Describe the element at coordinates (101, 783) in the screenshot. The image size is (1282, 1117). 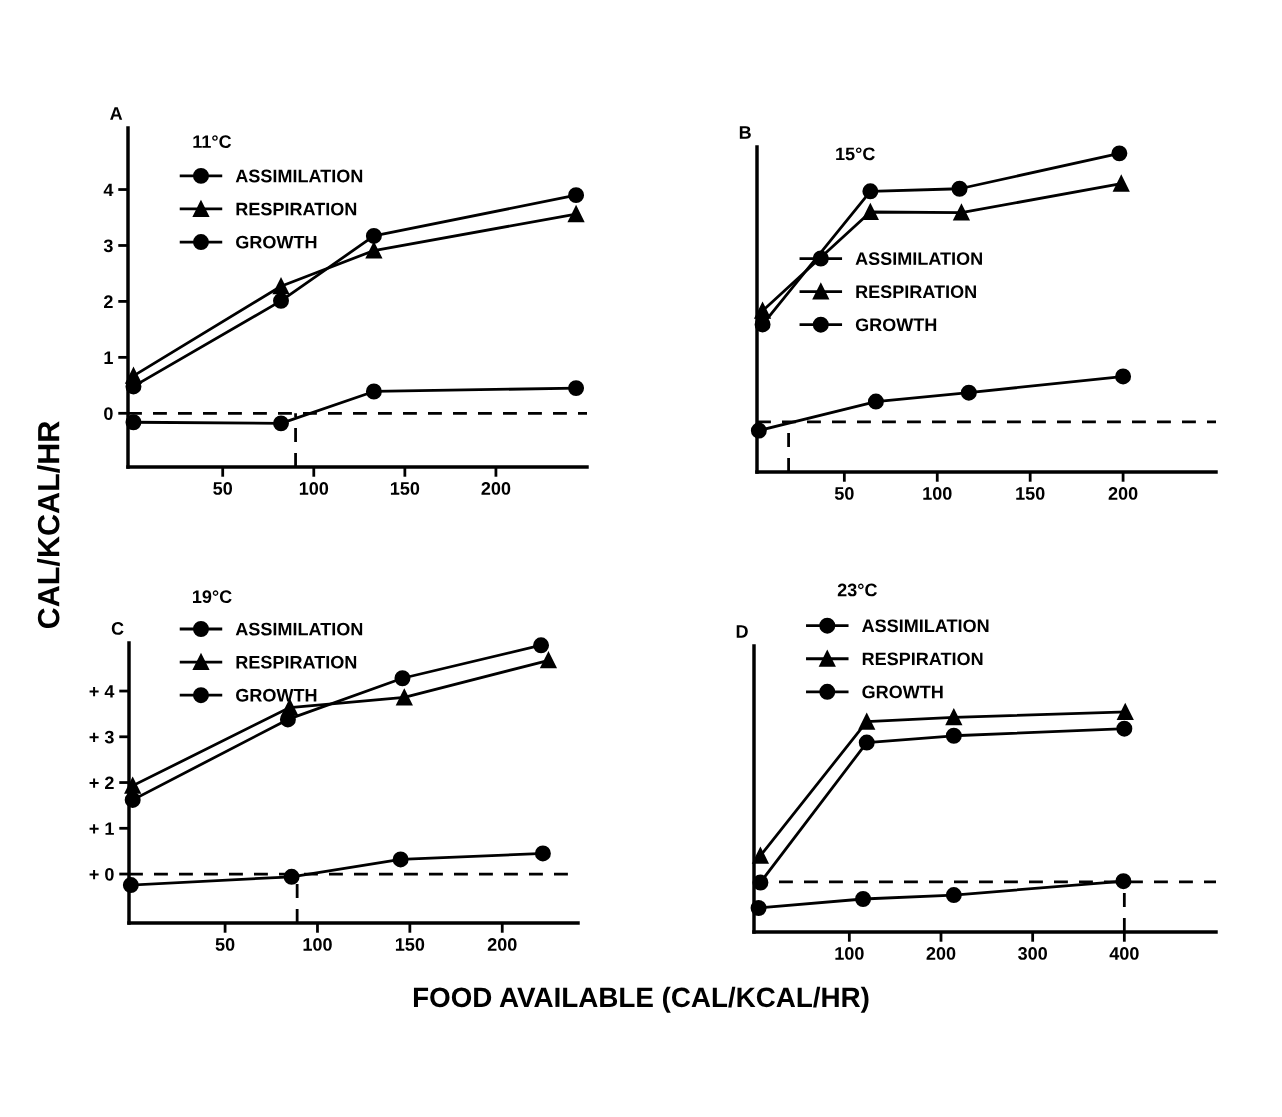
I see `y-tick-label: + 2` at that location.